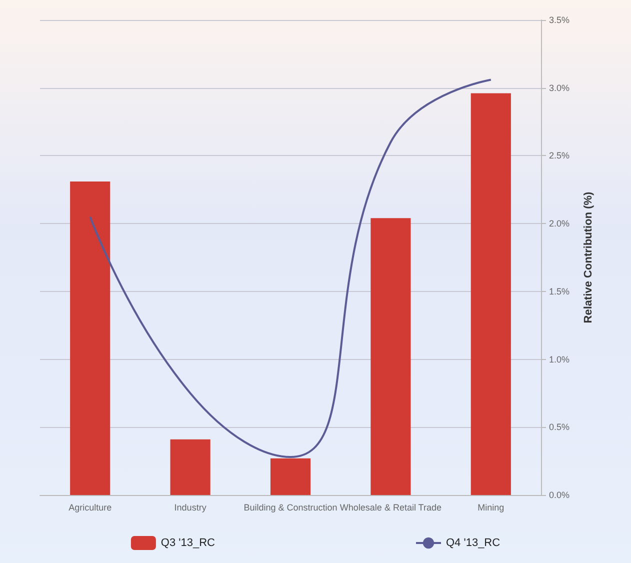  I want to click on y-tick-label: 3.0%, so click(559, 87).